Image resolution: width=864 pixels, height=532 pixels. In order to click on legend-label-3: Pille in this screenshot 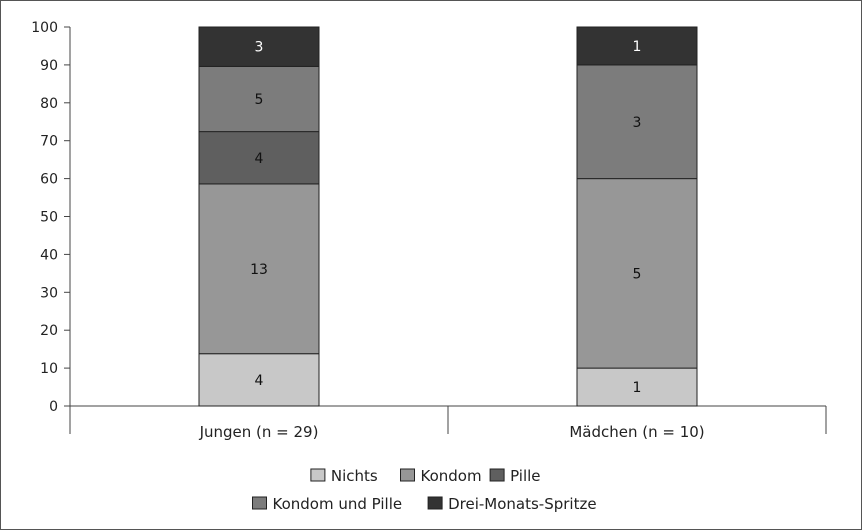, I will do `click(525, 476)`.